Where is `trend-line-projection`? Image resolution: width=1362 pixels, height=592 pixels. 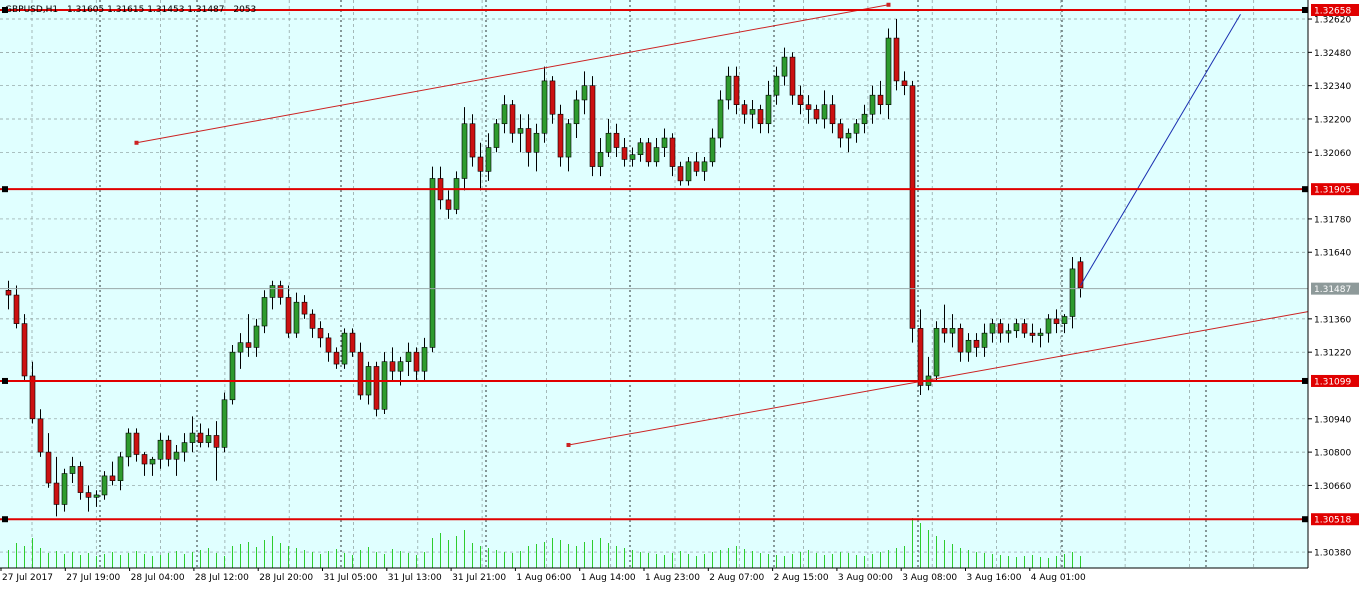
trend-line-projection is located at coordinates (1160, 150).